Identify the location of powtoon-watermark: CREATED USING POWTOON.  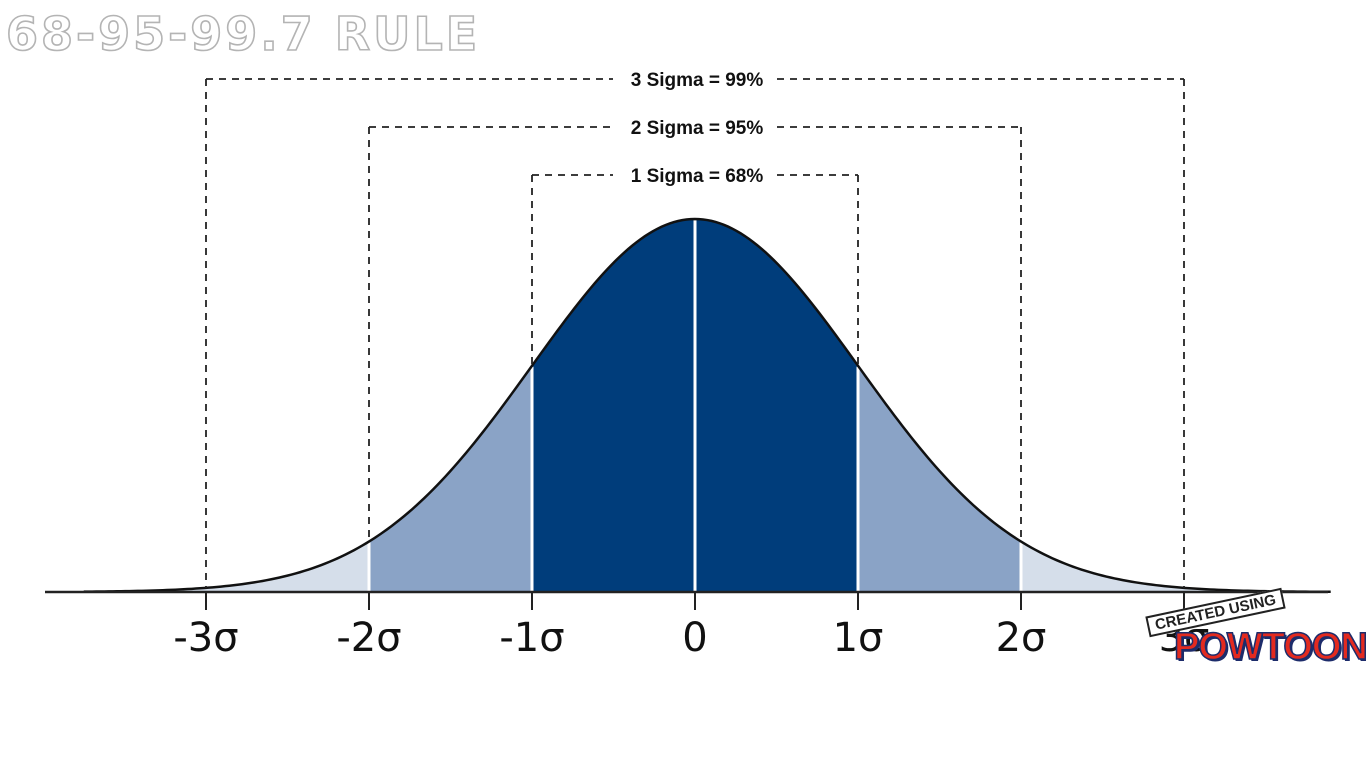
(1253, 635).